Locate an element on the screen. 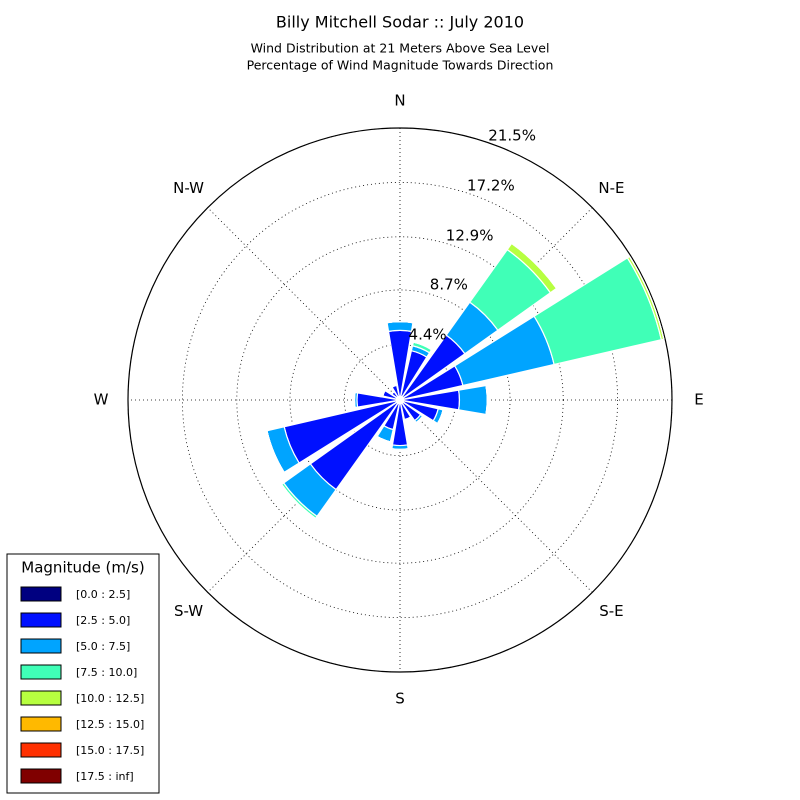 The image size is (800, 800). legend-label: [5.0 : 7.5] is located at coordinates (103, 646).